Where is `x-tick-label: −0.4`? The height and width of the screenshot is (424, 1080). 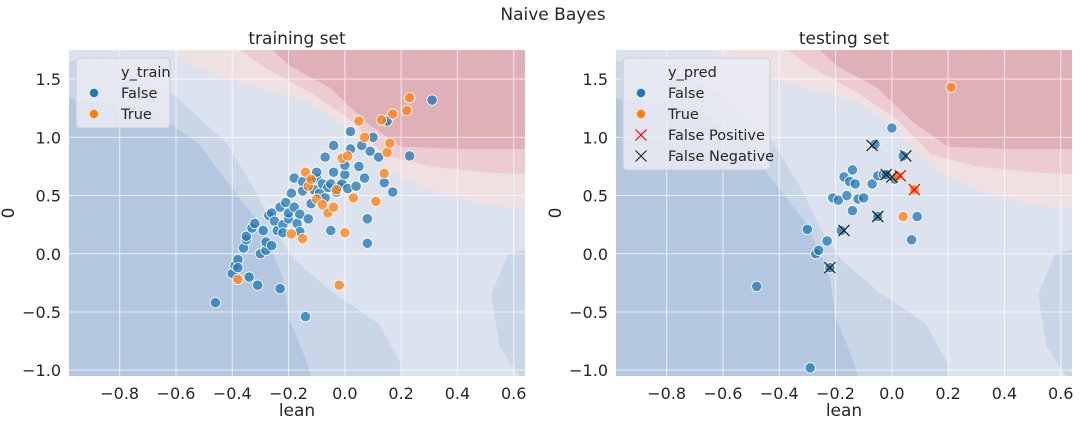 x-tick-label: −0.4 is located at coordinates (779, 393).